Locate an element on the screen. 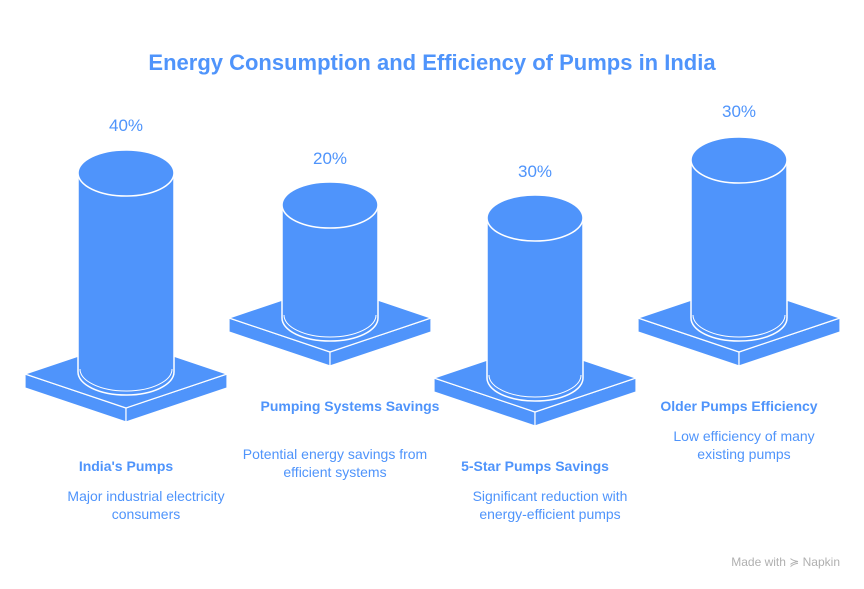 This screenshot has width=864, height=589. category-label: India's Pumps is located at coordinates (126, 466).